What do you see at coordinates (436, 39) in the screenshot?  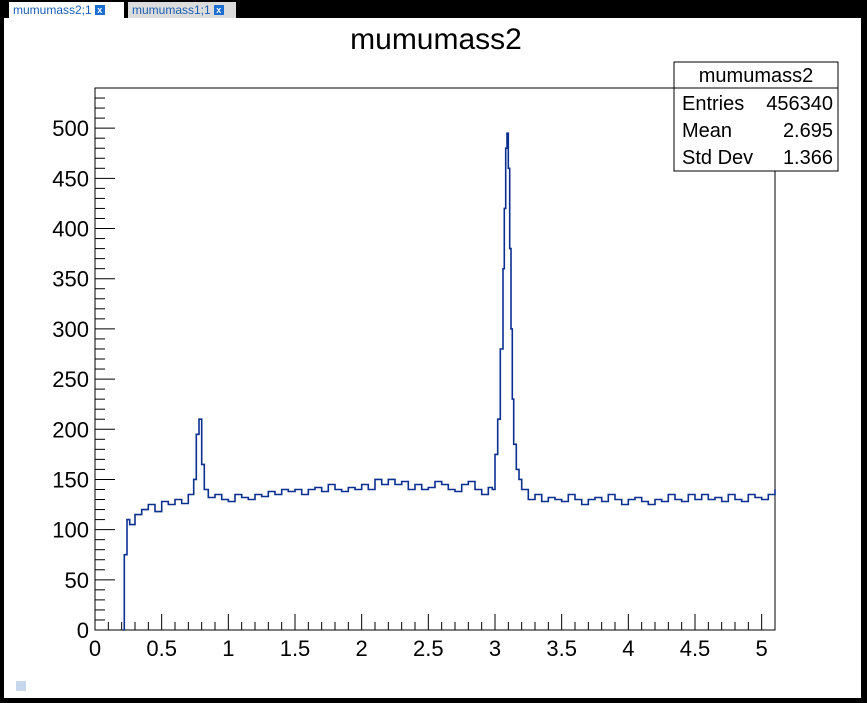 I see `chart-title: mumumass2` at bounding box center [436, 39].